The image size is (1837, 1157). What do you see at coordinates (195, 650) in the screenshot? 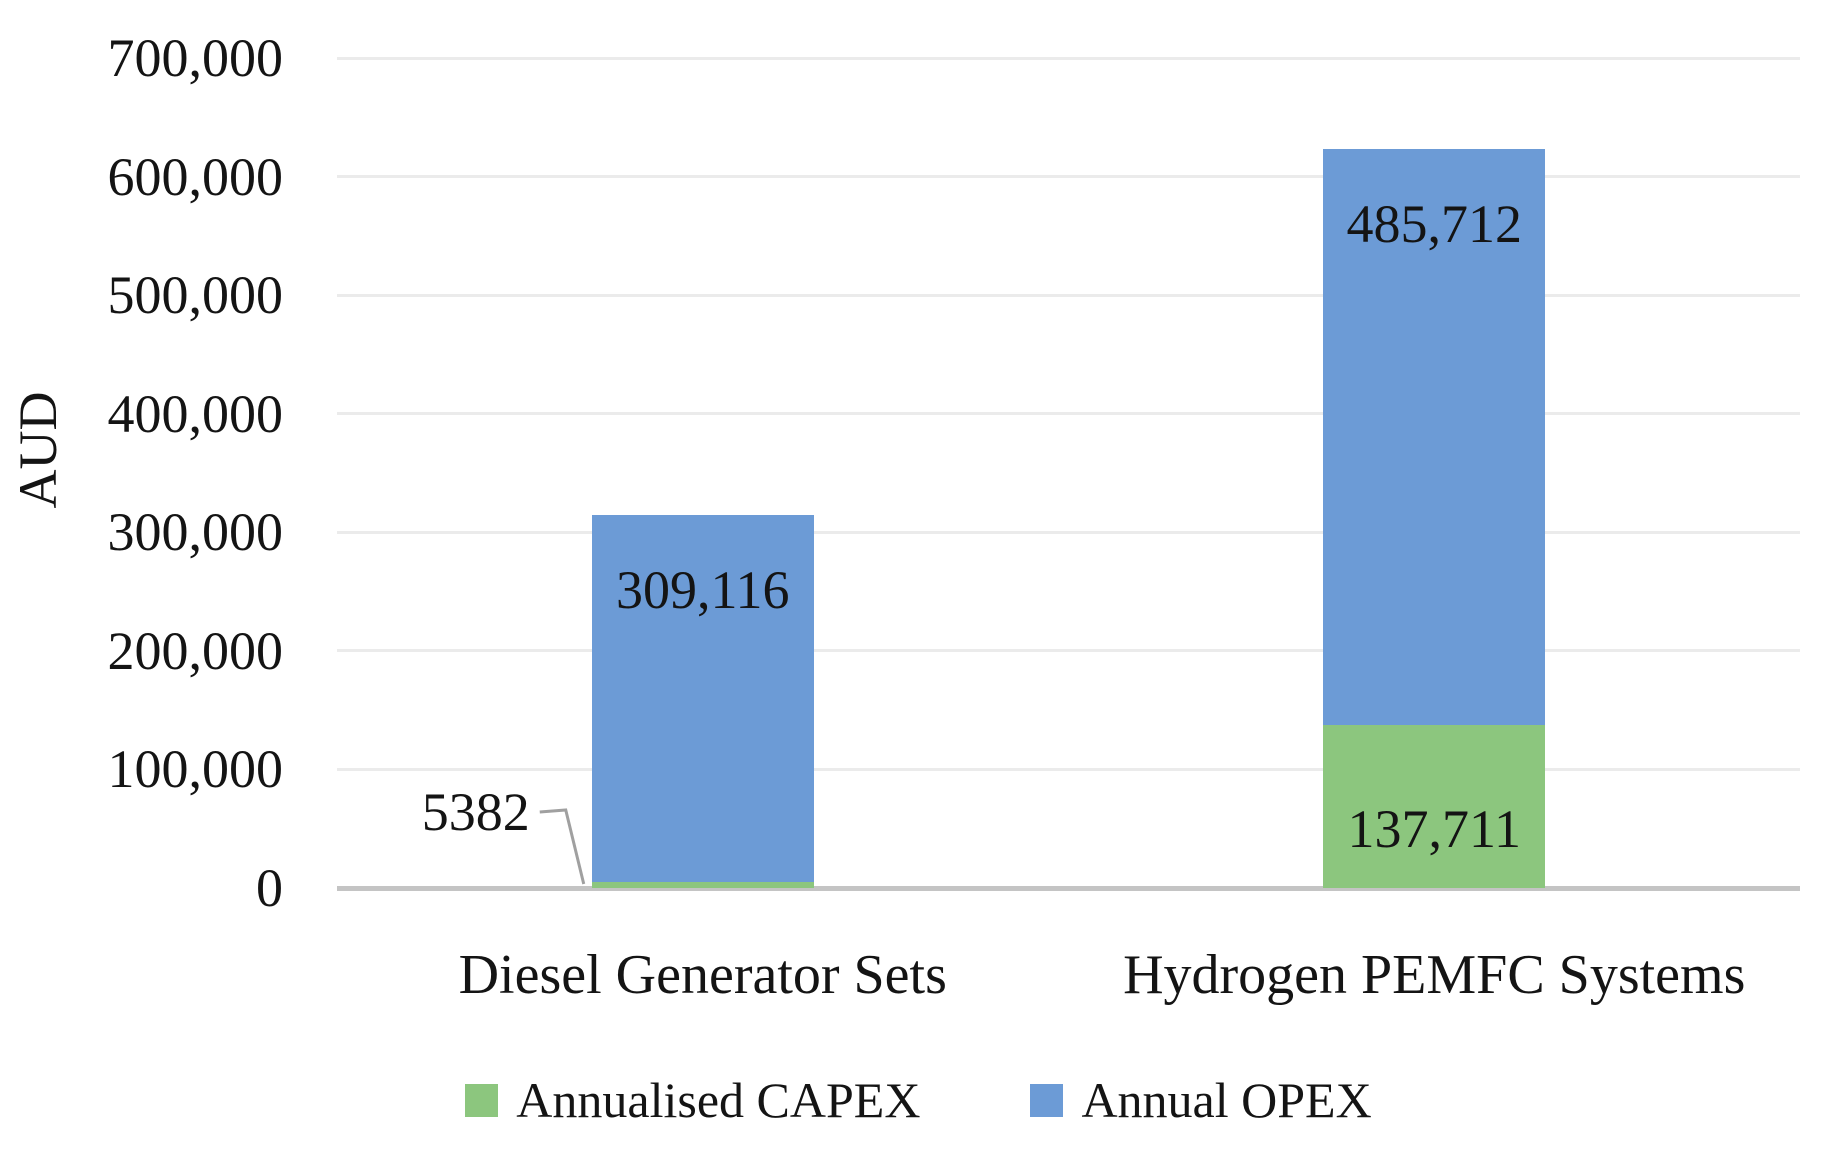
I see `y-tick-label: 200,000` at bounding box center [195, 650].